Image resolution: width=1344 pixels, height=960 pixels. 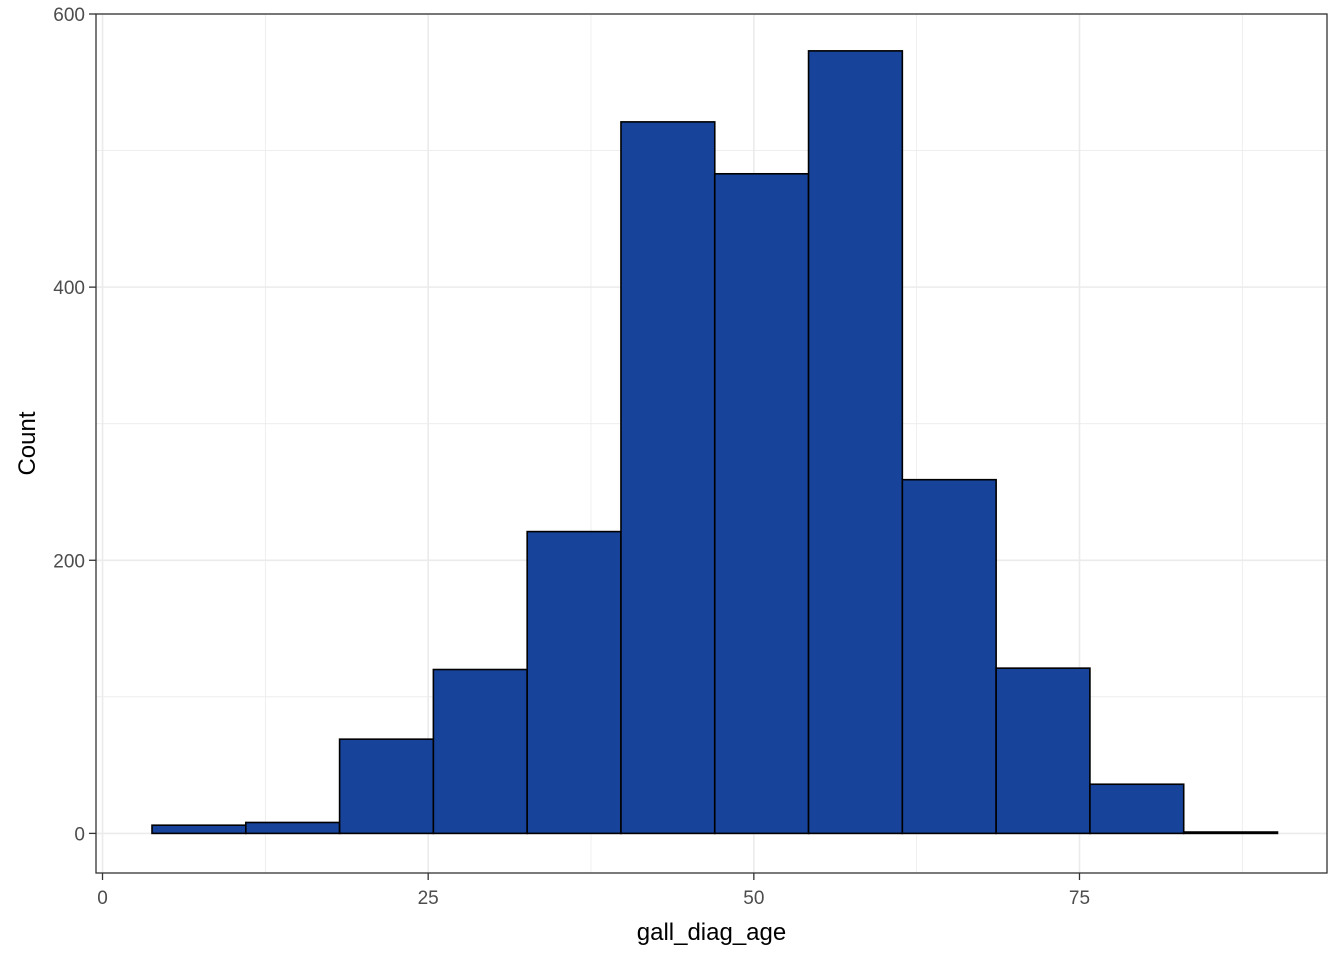 I want to click on y-axis-title: Count, so click(x=27, y=443).